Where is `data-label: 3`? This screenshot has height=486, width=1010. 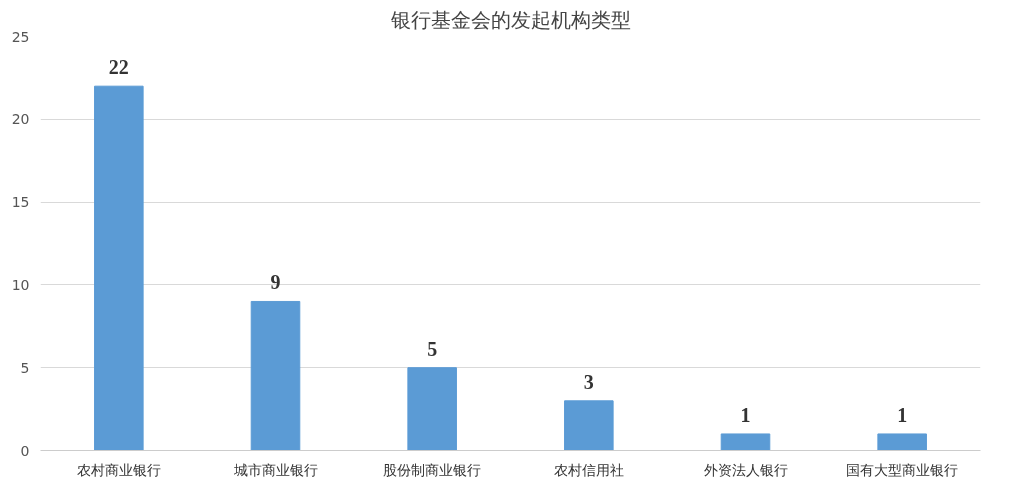 data-label: 3 is located at coordinates (588, 381).